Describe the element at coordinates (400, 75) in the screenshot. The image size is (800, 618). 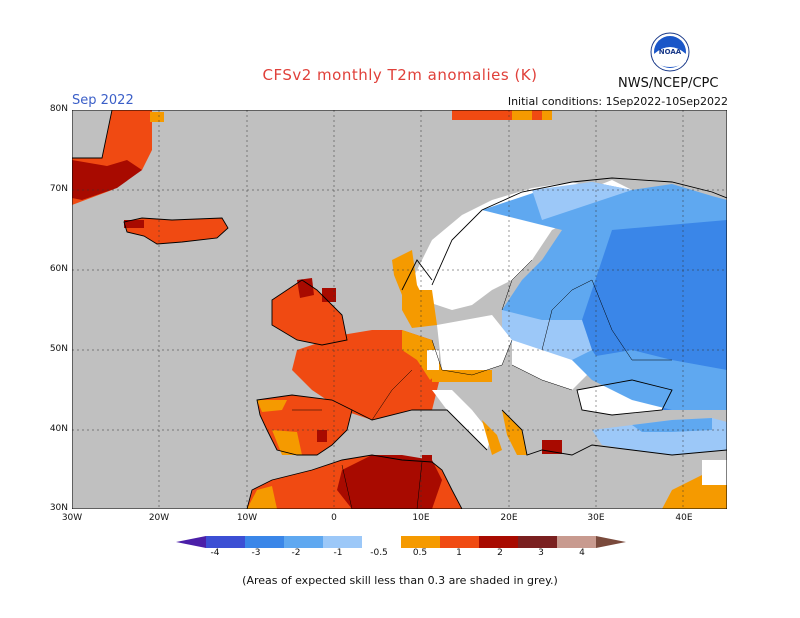
I see `map-title: CFSv2 monthly T2m anomalies (K)` at that location.